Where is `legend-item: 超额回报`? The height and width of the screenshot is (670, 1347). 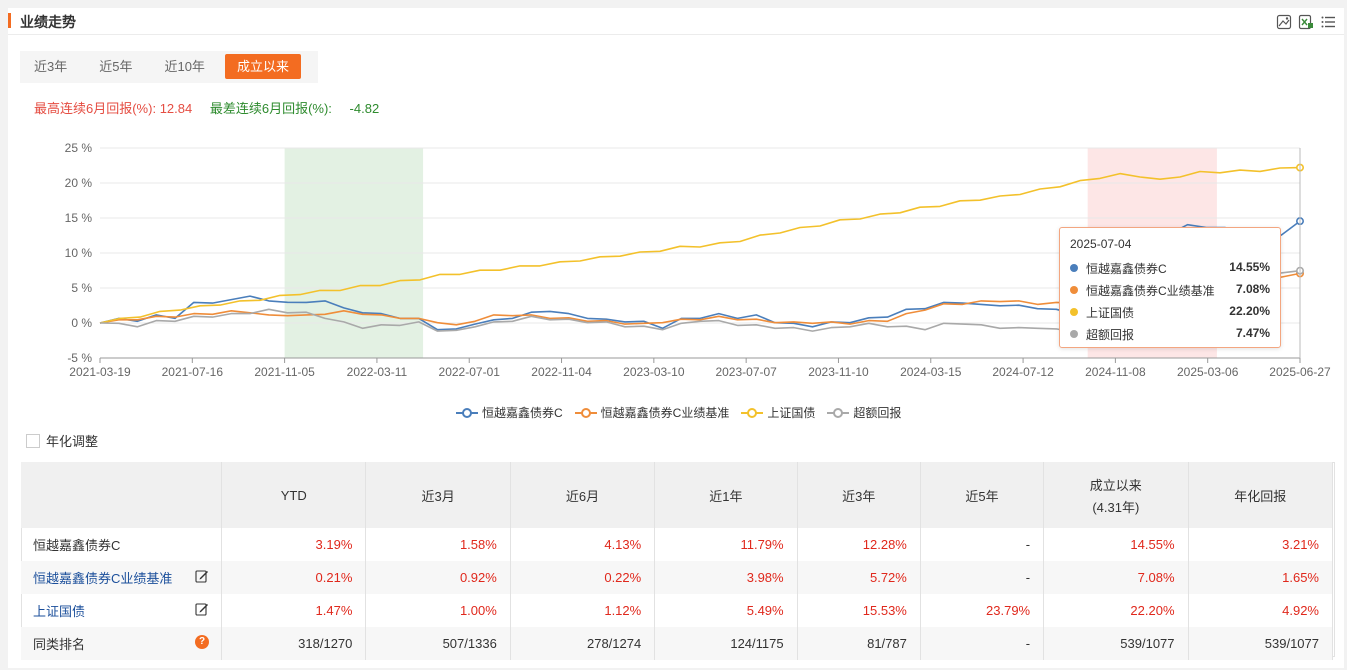 legend-item: 超额回报 is located at coordinates (864, 412).